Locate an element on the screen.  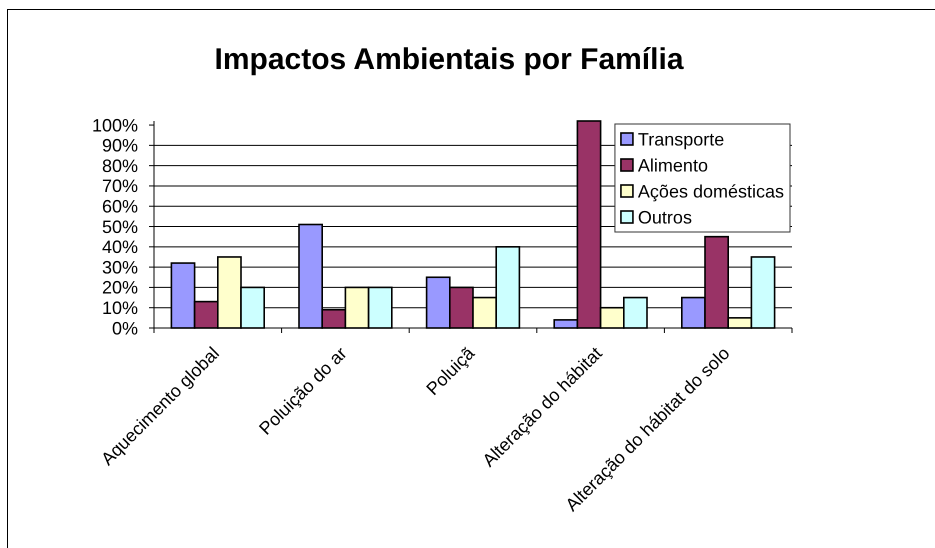
y-tick-label: 40% is located at coordinates (120, 247).